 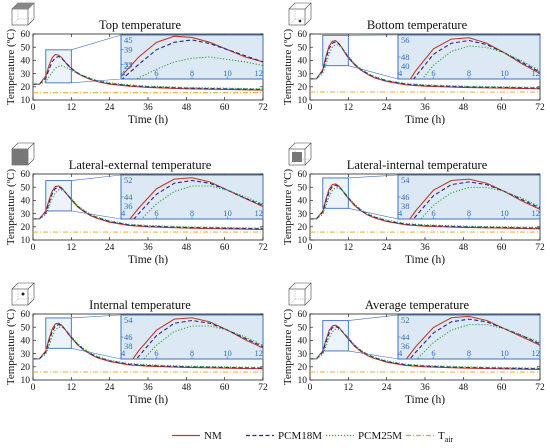 I want to click on cube-highlight-center, so click(x=23, y=294).